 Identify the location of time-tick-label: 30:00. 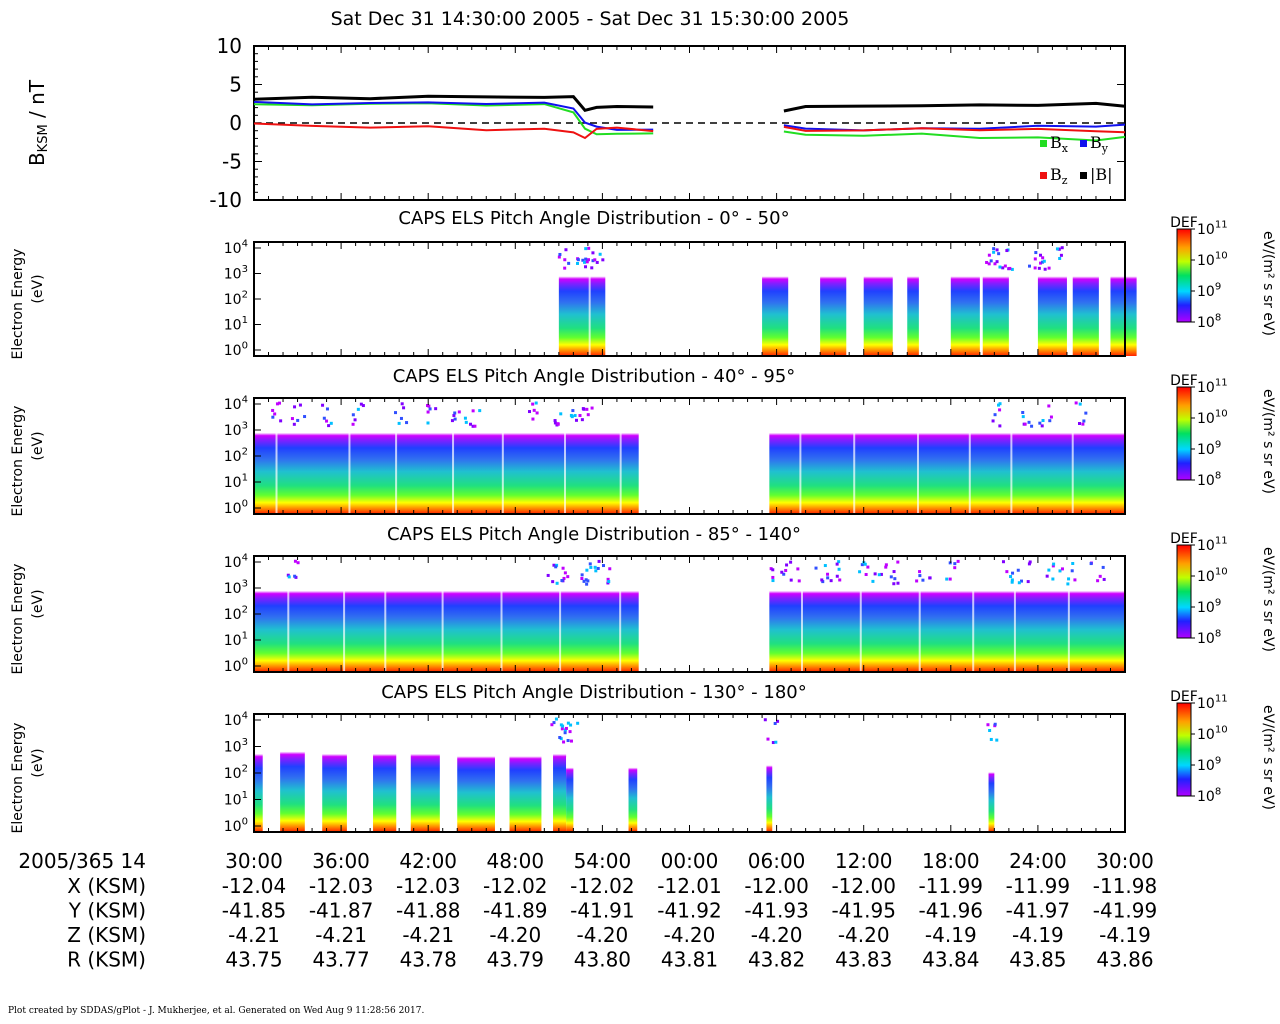
(1125, 861).